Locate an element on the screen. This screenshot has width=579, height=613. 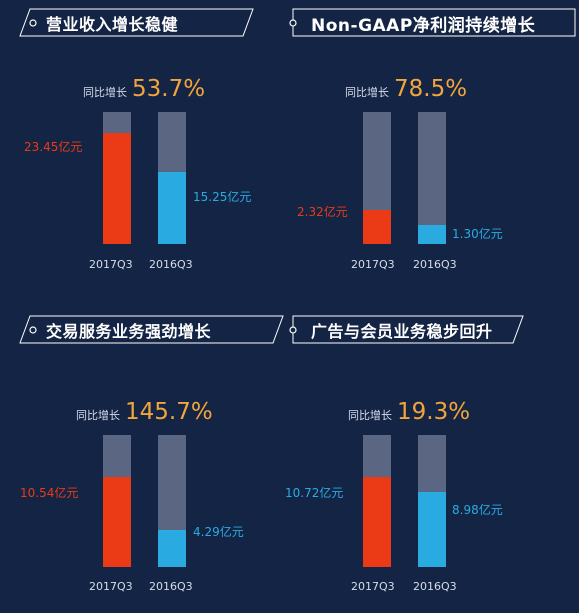
growth-value: 19.3% is located at coordinates (434, 412).